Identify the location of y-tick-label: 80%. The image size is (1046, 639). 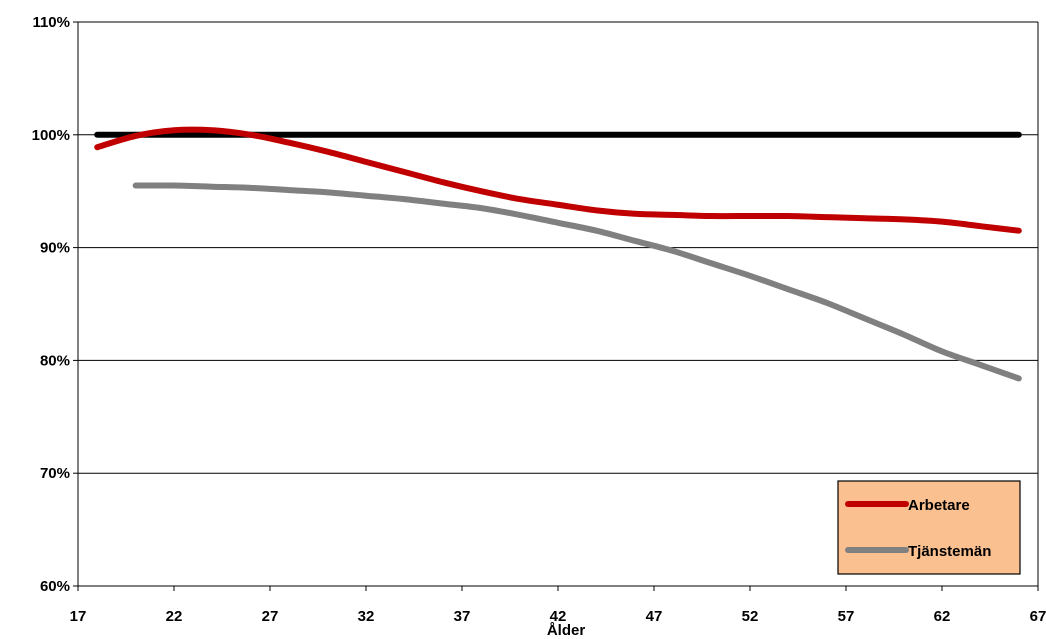
(55, 360).